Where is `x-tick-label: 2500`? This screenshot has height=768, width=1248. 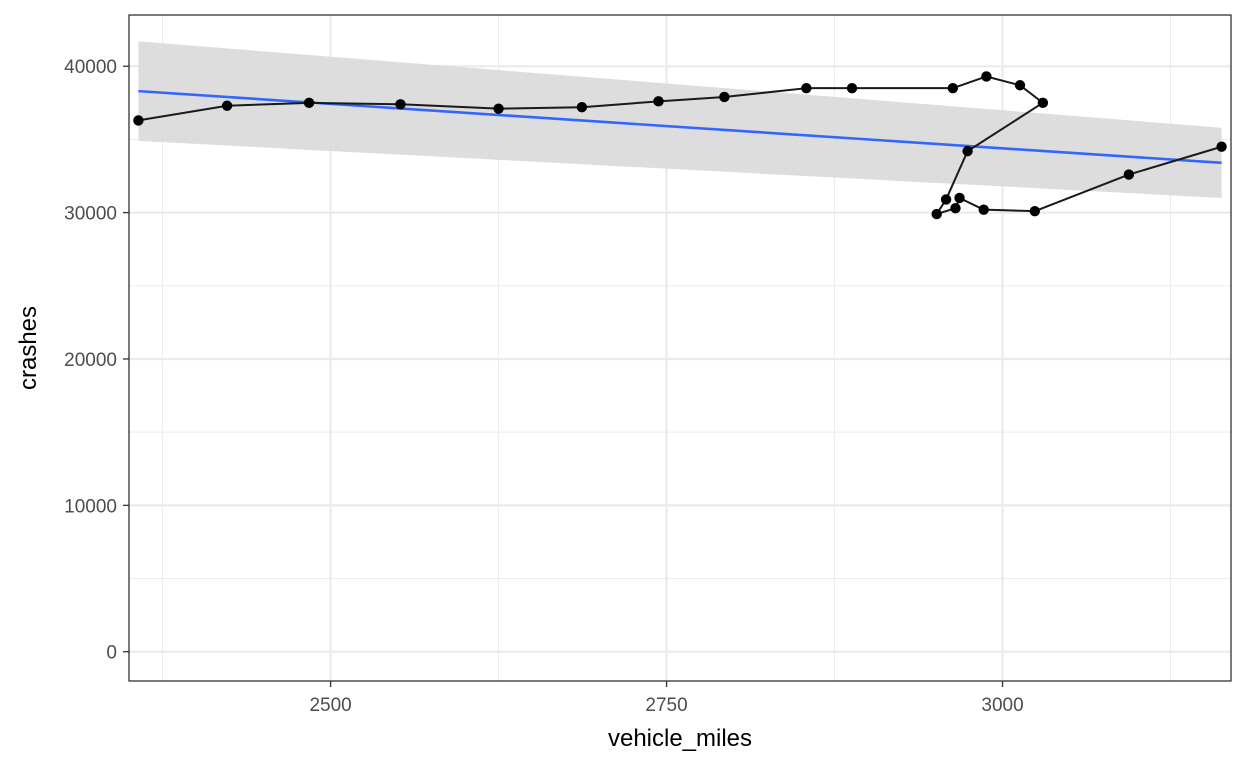 x-tick-label: 2500 is located at coordinates (330, 705).